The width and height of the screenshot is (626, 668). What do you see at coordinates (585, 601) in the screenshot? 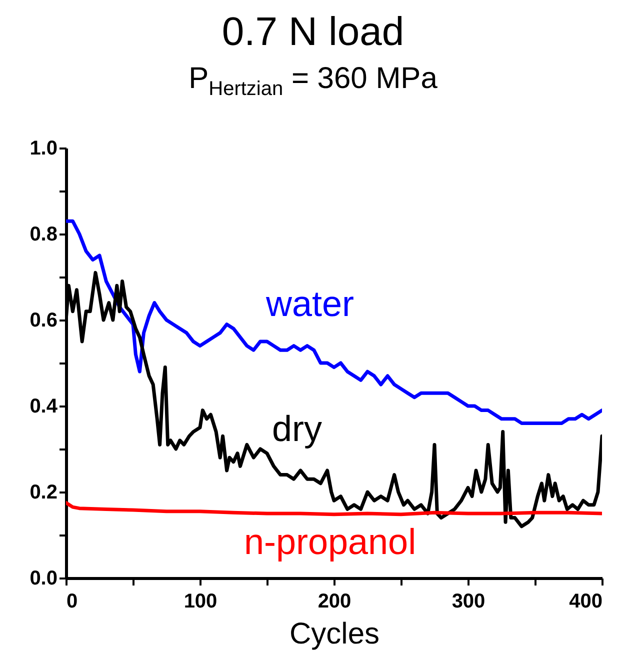
I see `x-tick-label: 400` at bounding box center [585, 601].